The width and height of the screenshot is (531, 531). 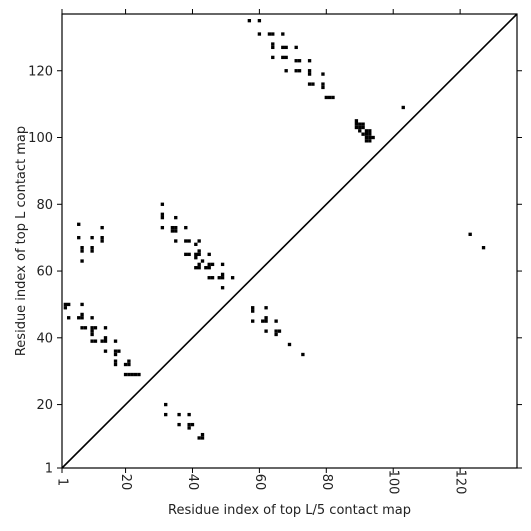 I want to click on y-tick-label: 1, so click(x=49, y=469).